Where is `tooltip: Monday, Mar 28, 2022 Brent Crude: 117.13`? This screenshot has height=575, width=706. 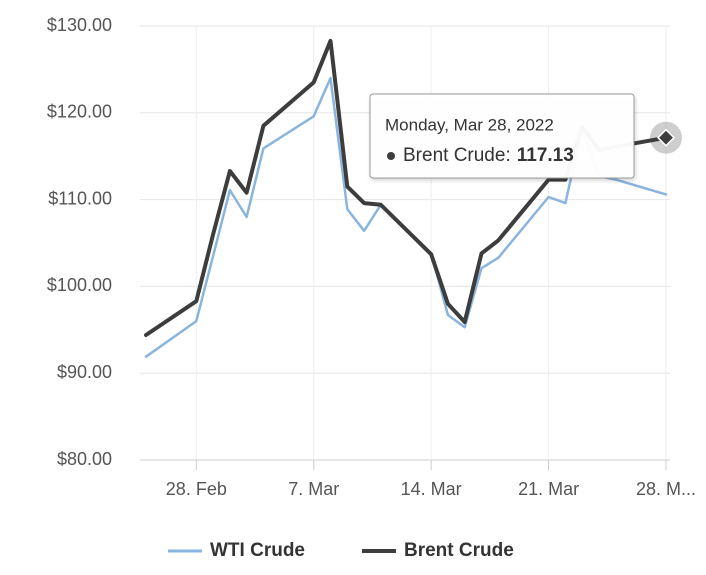 tooltip: Monday, Mar 28, 2022 Brent Crude: 117.13 is located at coordinates (502, 136).